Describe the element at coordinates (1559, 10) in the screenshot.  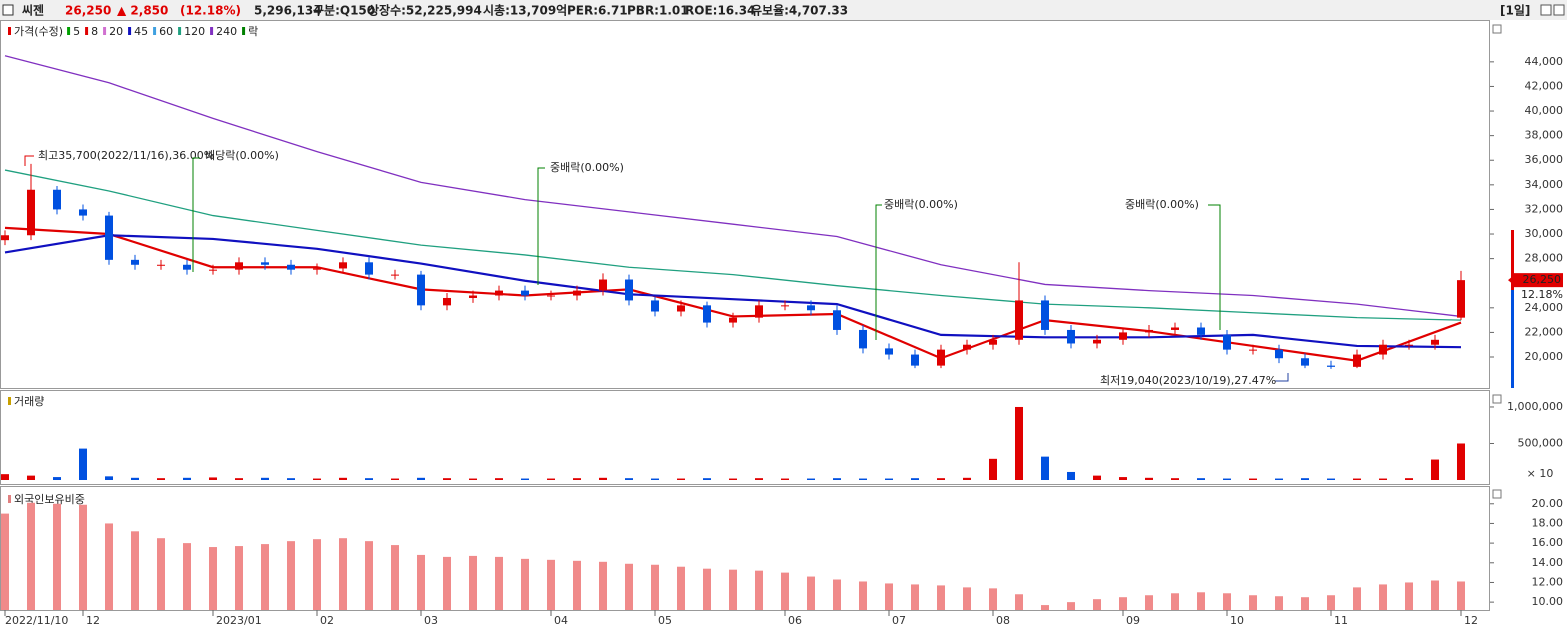
I see `close-button` at that location.